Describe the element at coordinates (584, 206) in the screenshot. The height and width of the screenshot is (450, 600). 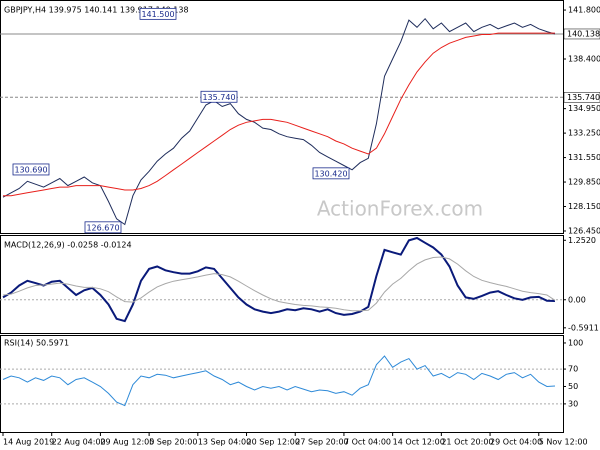
I see `y-tick-label: 128.150` at that location.